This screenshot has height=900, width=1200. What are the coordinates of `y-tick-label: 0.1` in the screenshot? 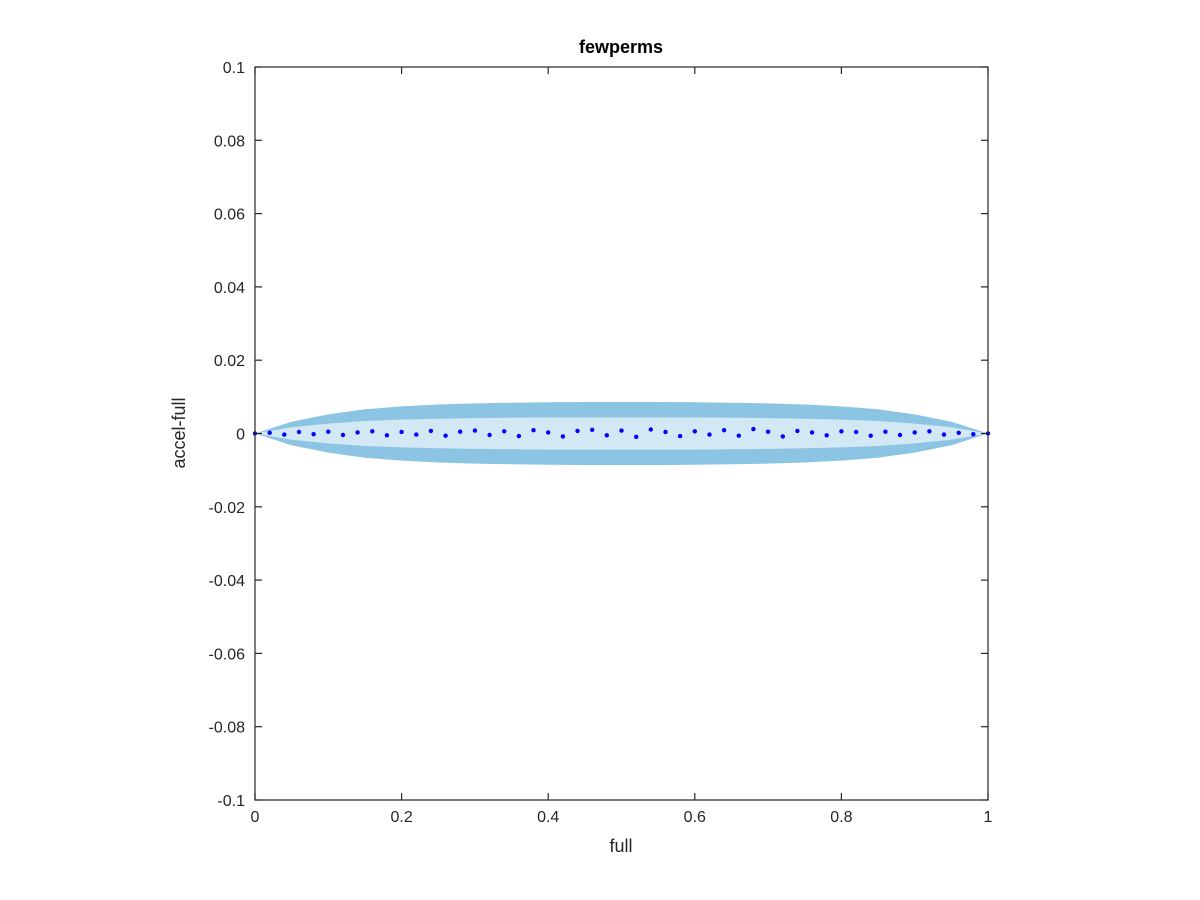 It's located at (234, 68).